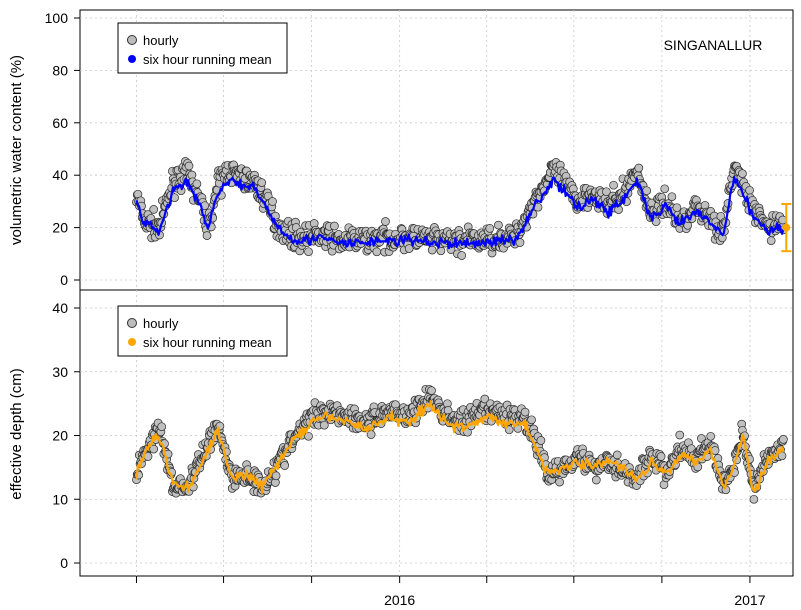  I want to click on bottom-legend: hourly six hour running mean, so click(202, 331).